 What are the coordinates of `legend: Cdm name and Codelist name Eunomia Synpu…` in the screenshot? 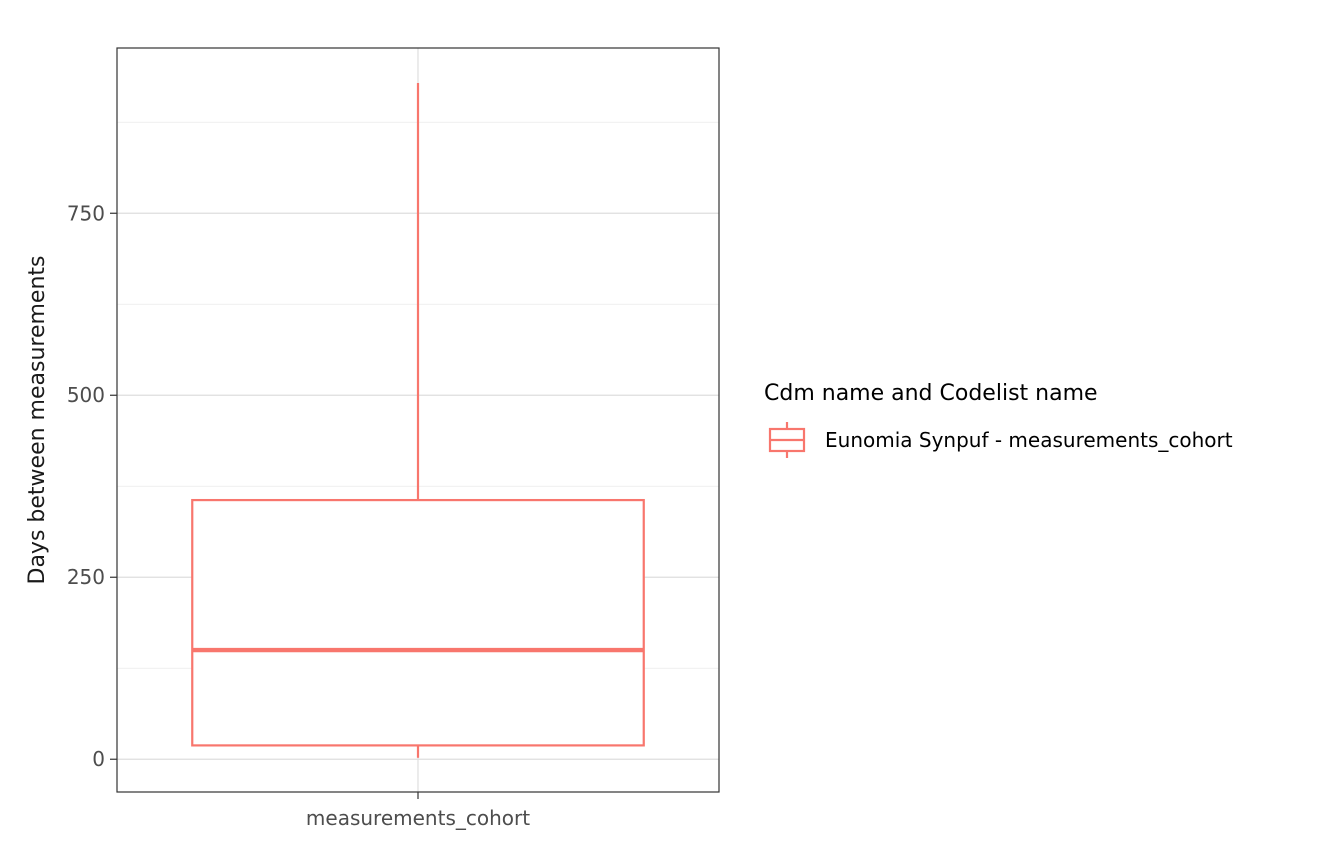 It's located at (998, 419).